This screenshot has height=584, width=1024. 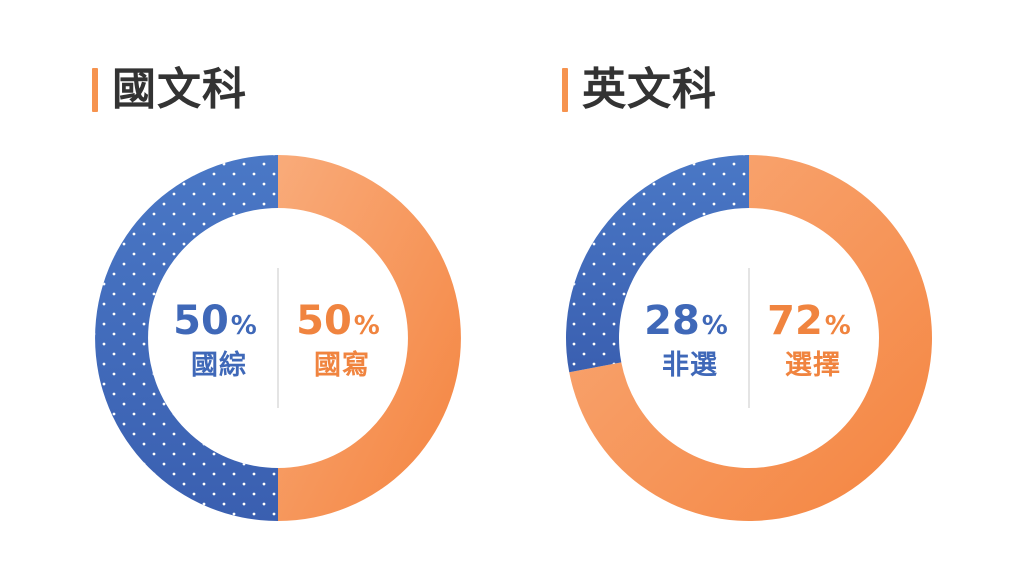 What do you see at coordinates (219, 365) in the screenshot?
I see `category-label-國綜: 國綜` at bounding box center [219, 365].